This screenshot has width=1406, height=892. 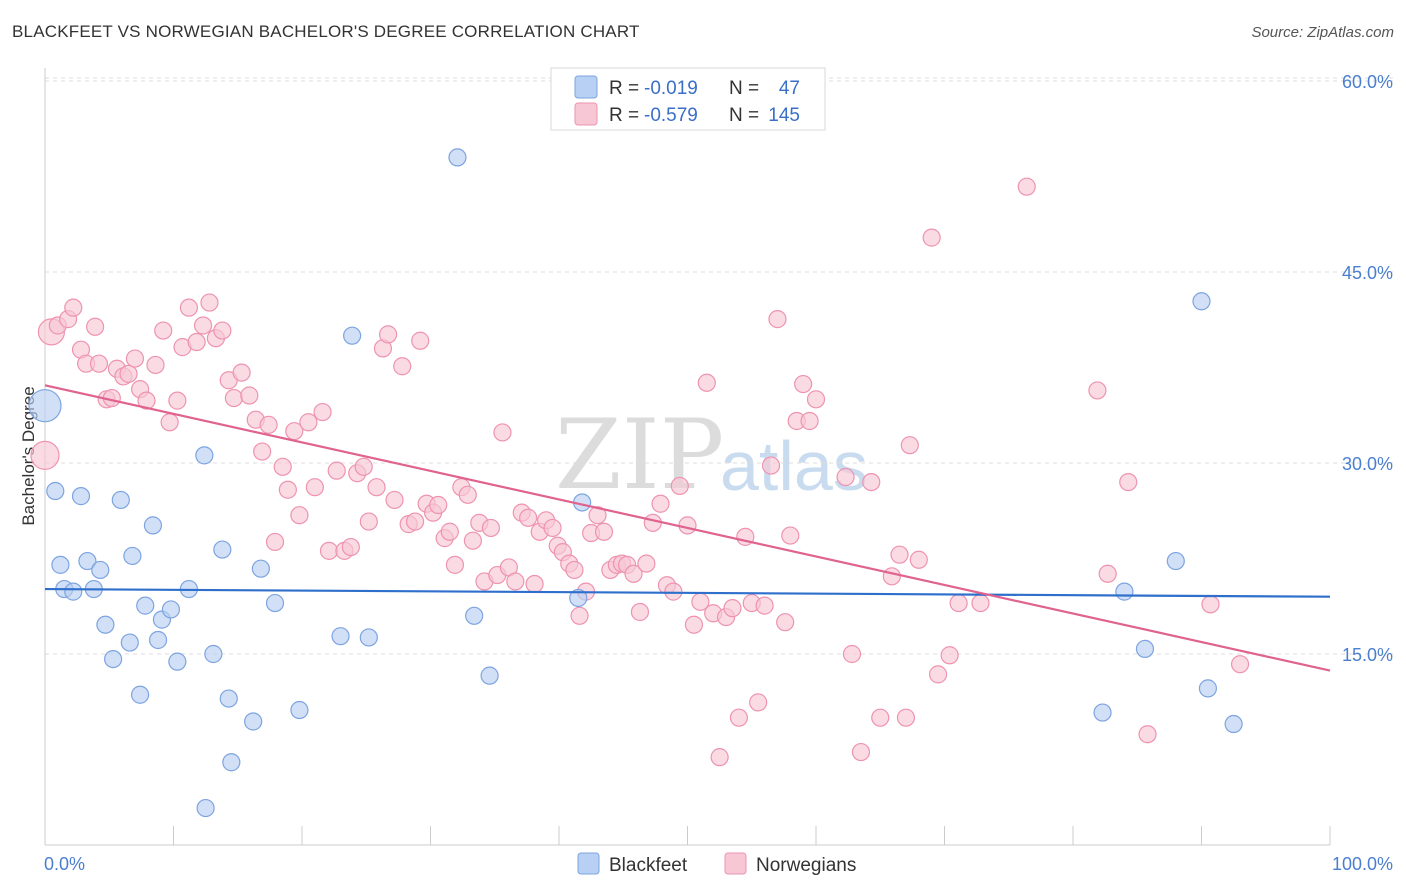 I want to click on stats-legend: R = -0.019 N = 47 R = -0.579 N = 145, so click(x=688, y=99).